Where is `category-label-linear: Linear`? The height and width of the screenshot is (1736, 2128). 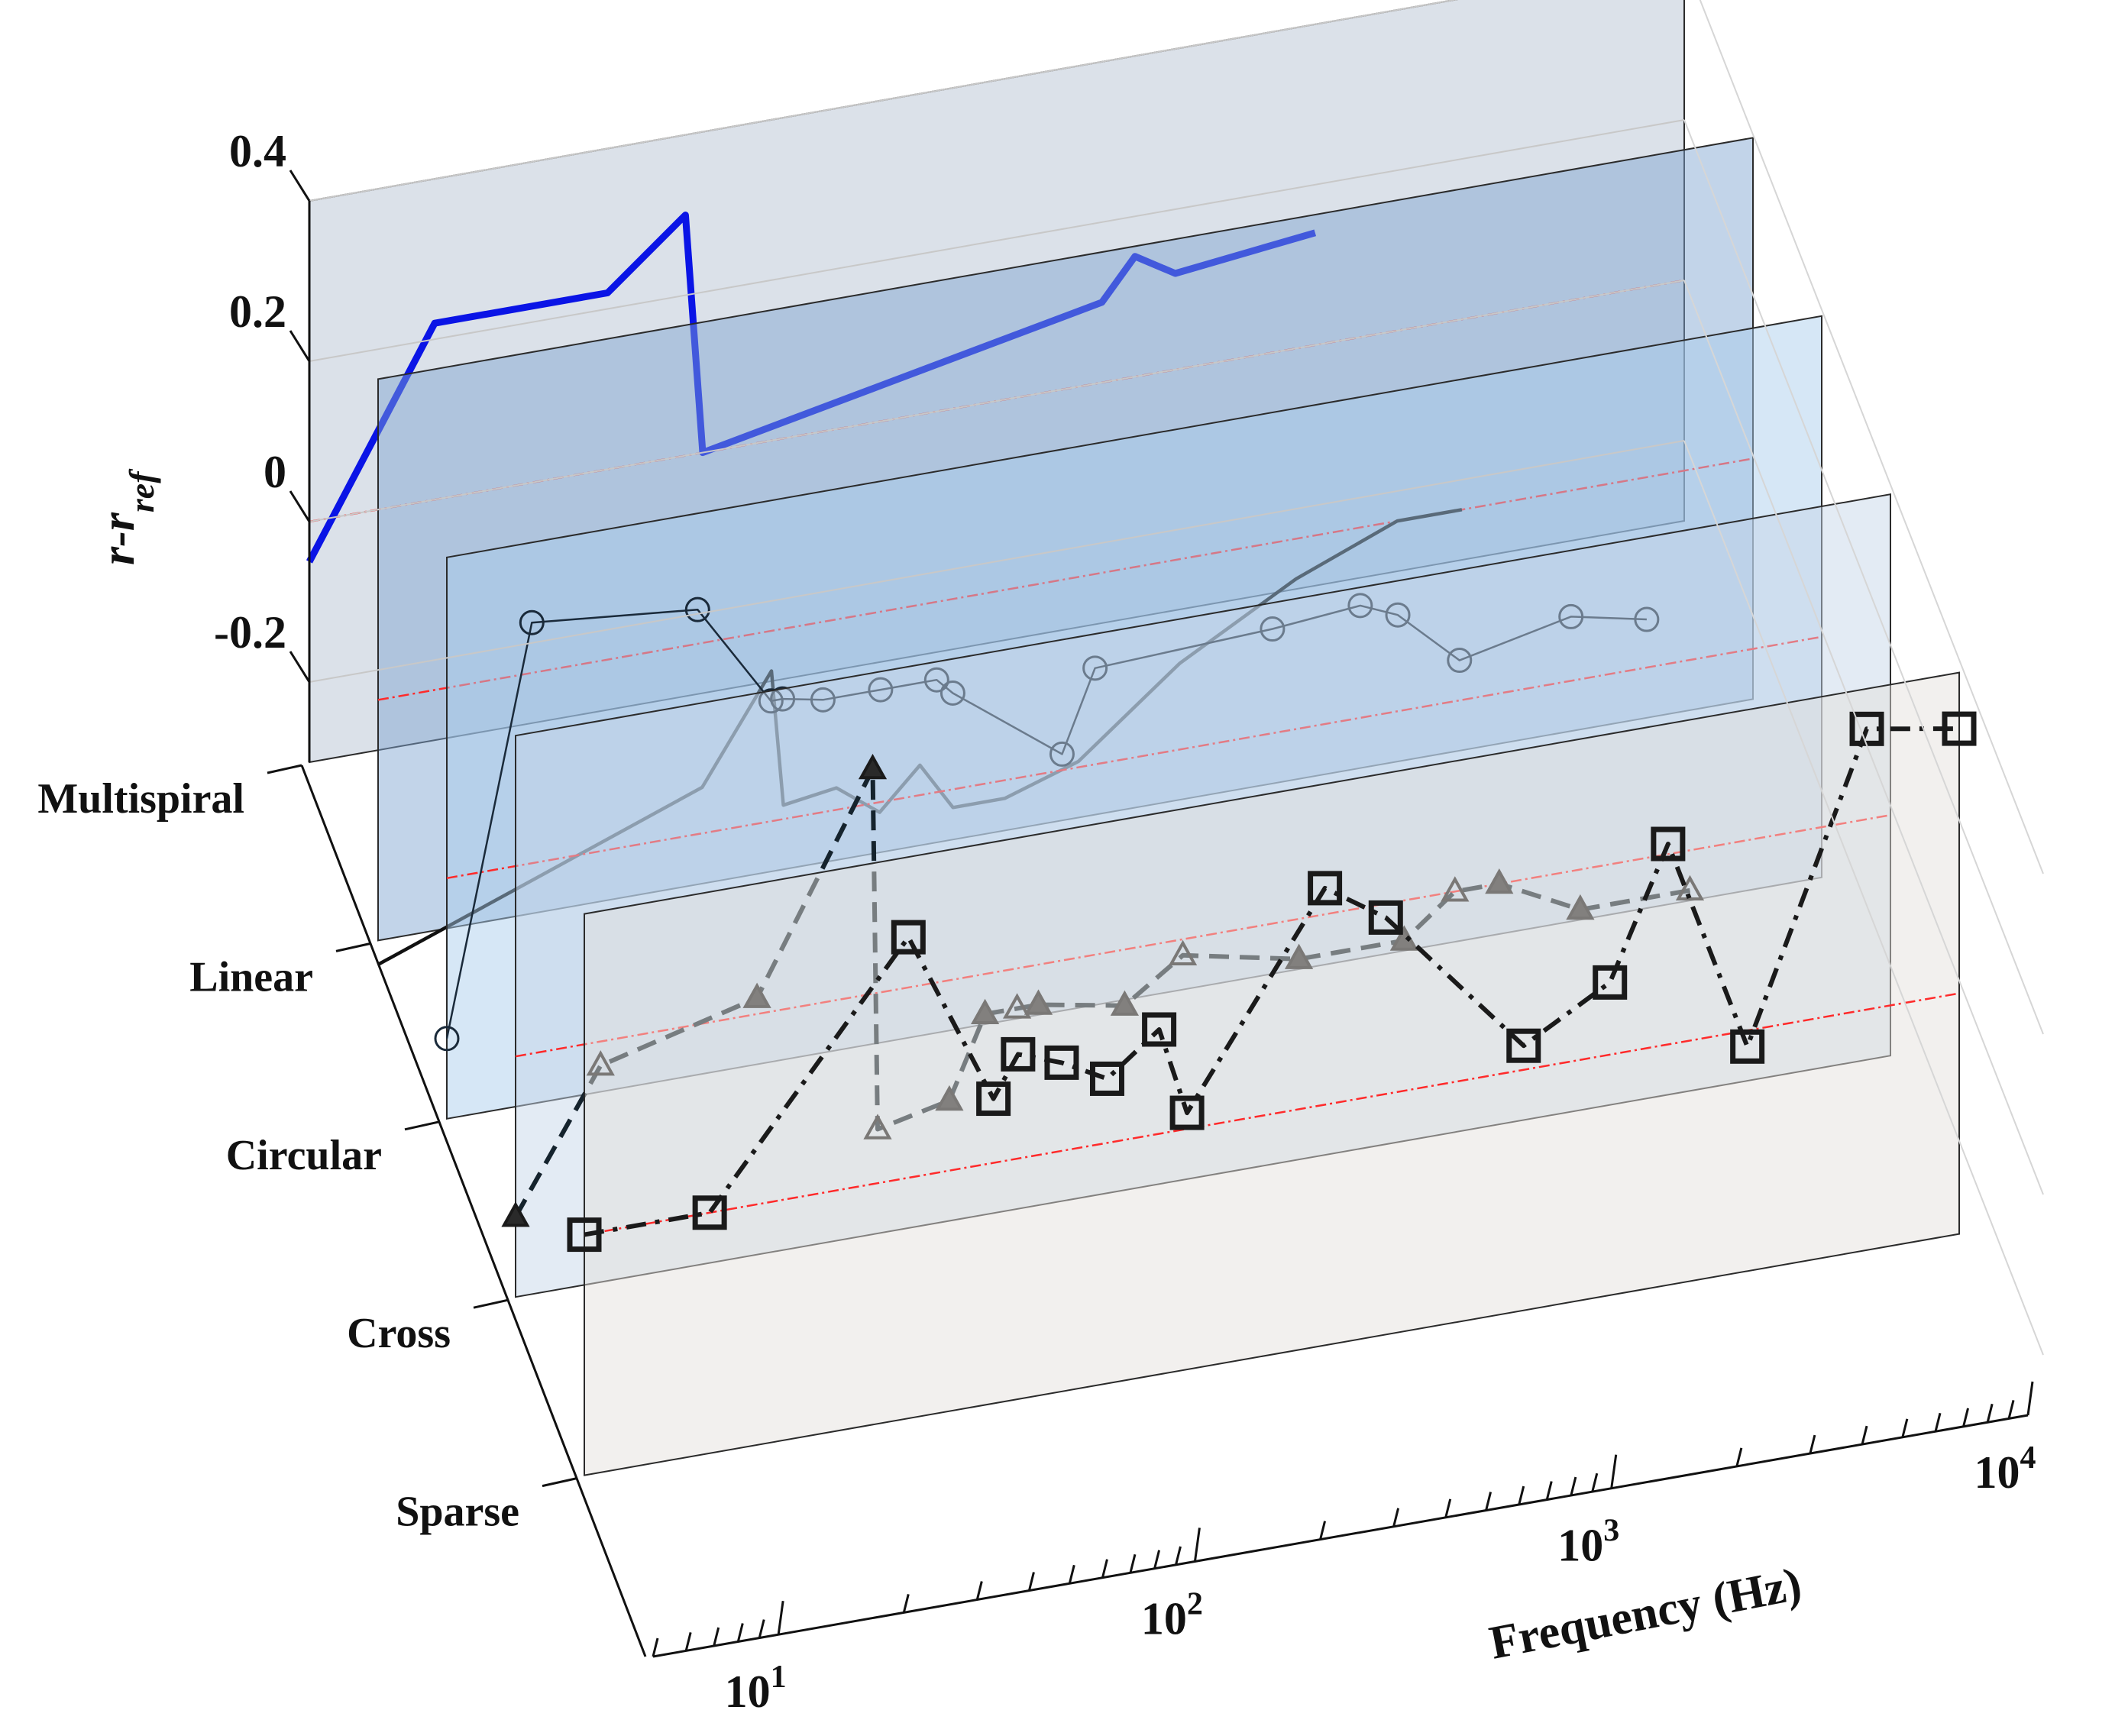
category-label-linear: Linear is located at coordinates (251, 977).